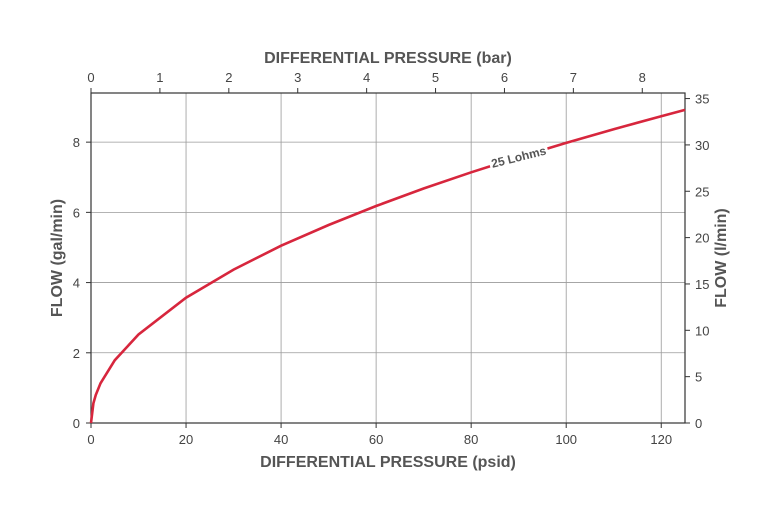  Describe the element at coordinates (702, 145) in the screenshot. I see `y2-tick-label: 30` at that location.